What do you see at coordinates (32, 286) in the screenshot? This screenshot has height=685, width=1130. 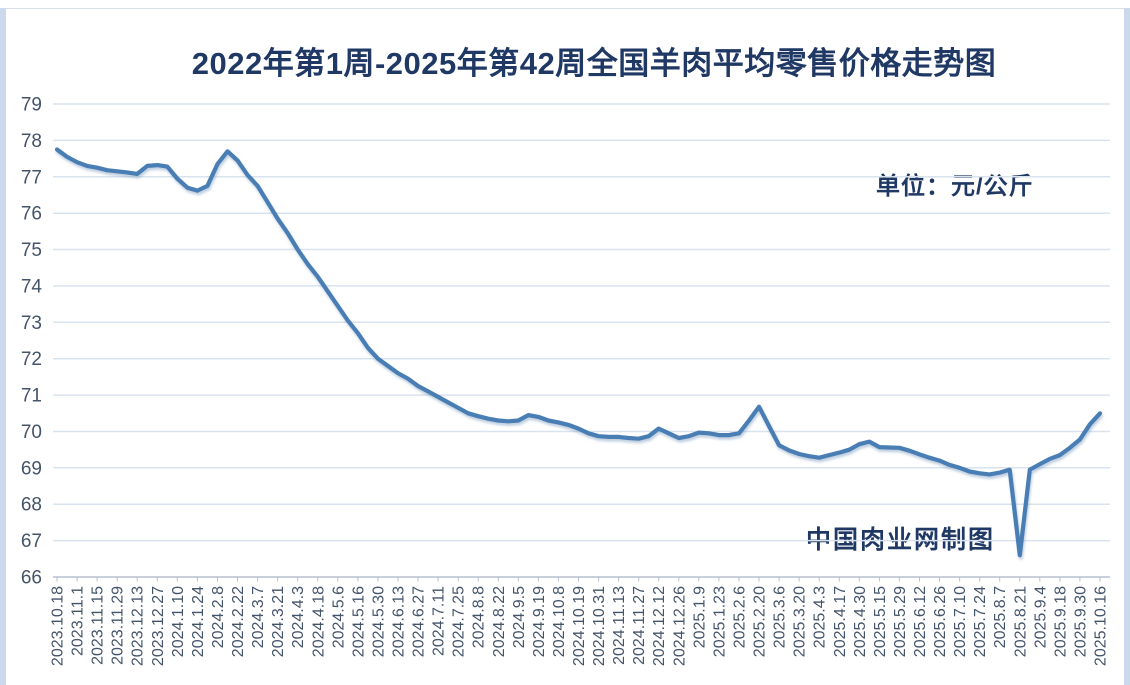 I see `y-axis-tick-label: 74` at bounding box center [32, 286].